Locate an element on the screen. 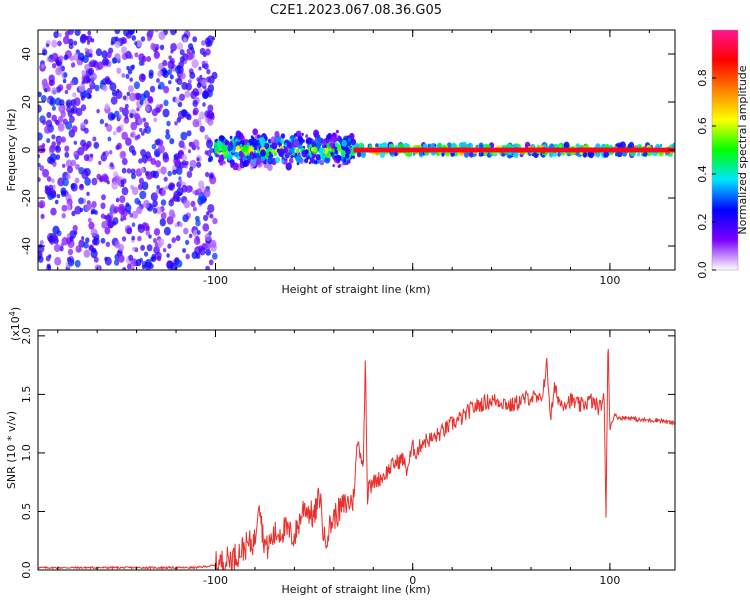 The height and width of the screenshot is (600, 750). snr-ylabel: SNR (10 * v/v) is located at coordinates (11, 450).